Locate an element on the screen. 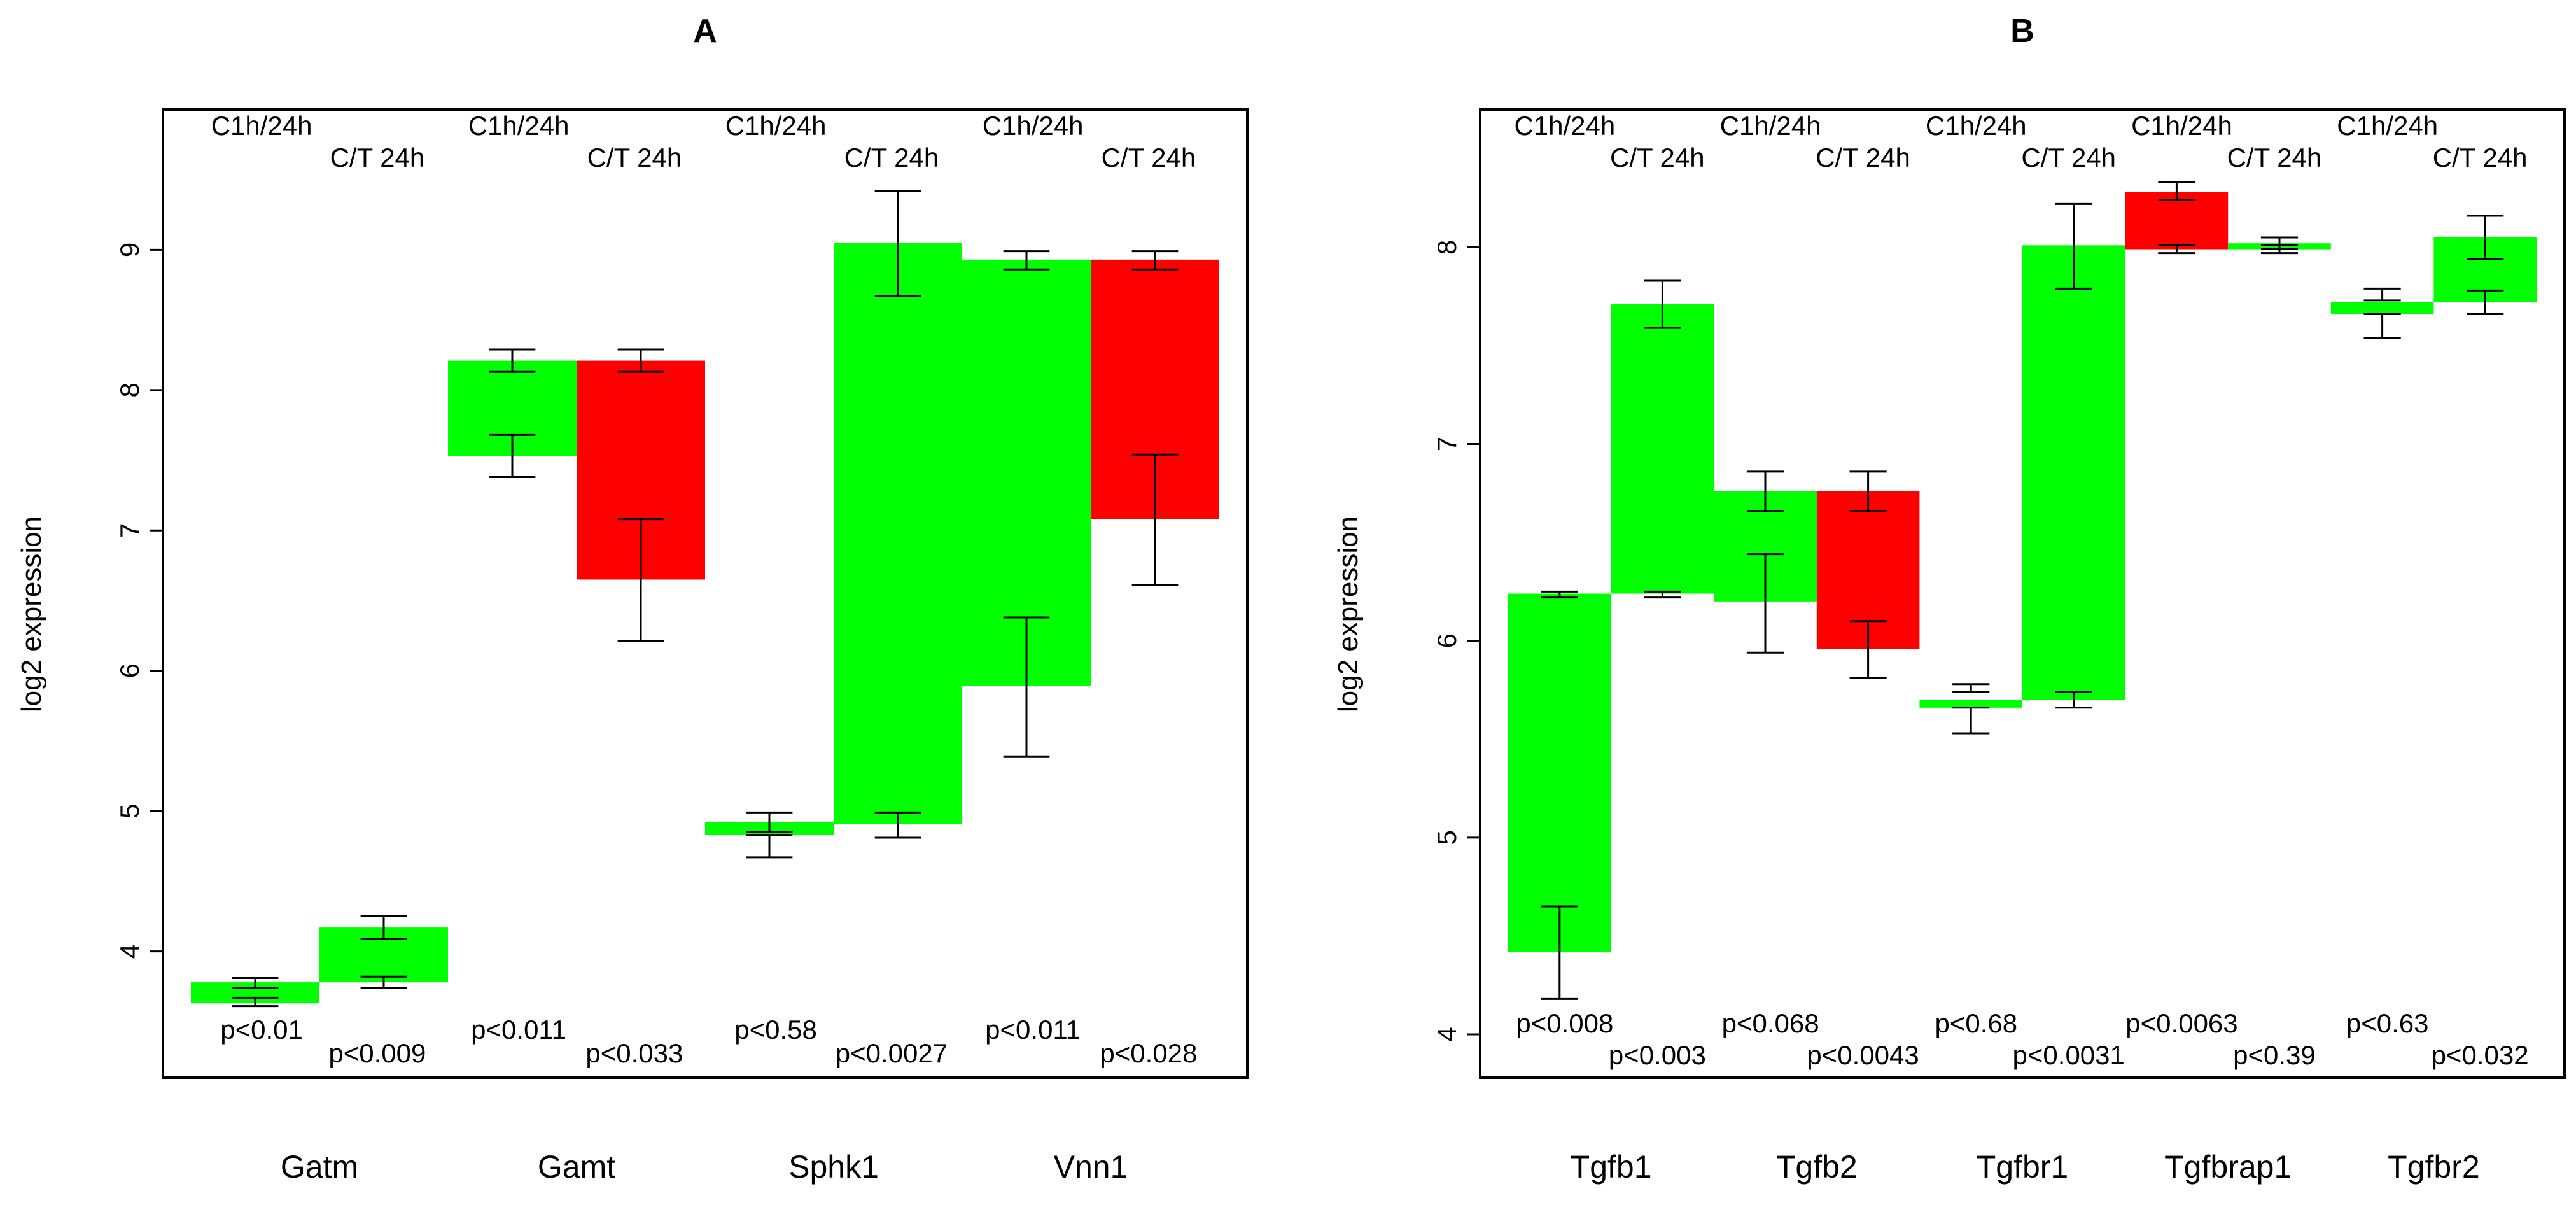  panel-b-y-axis-label: log2 expression is located at coordinates (1348, 614).